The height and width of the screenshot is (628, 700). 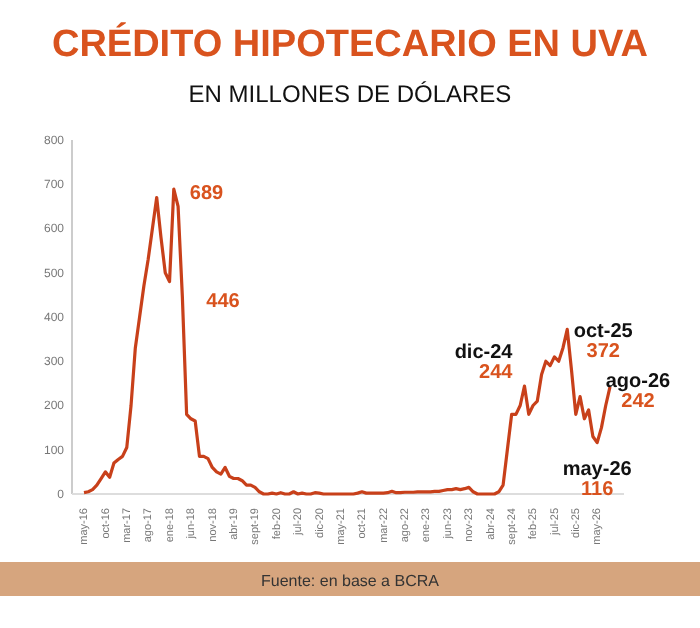 I want to click on source-note: Fuente: en base a BCRA, so click(x=351, y=581).